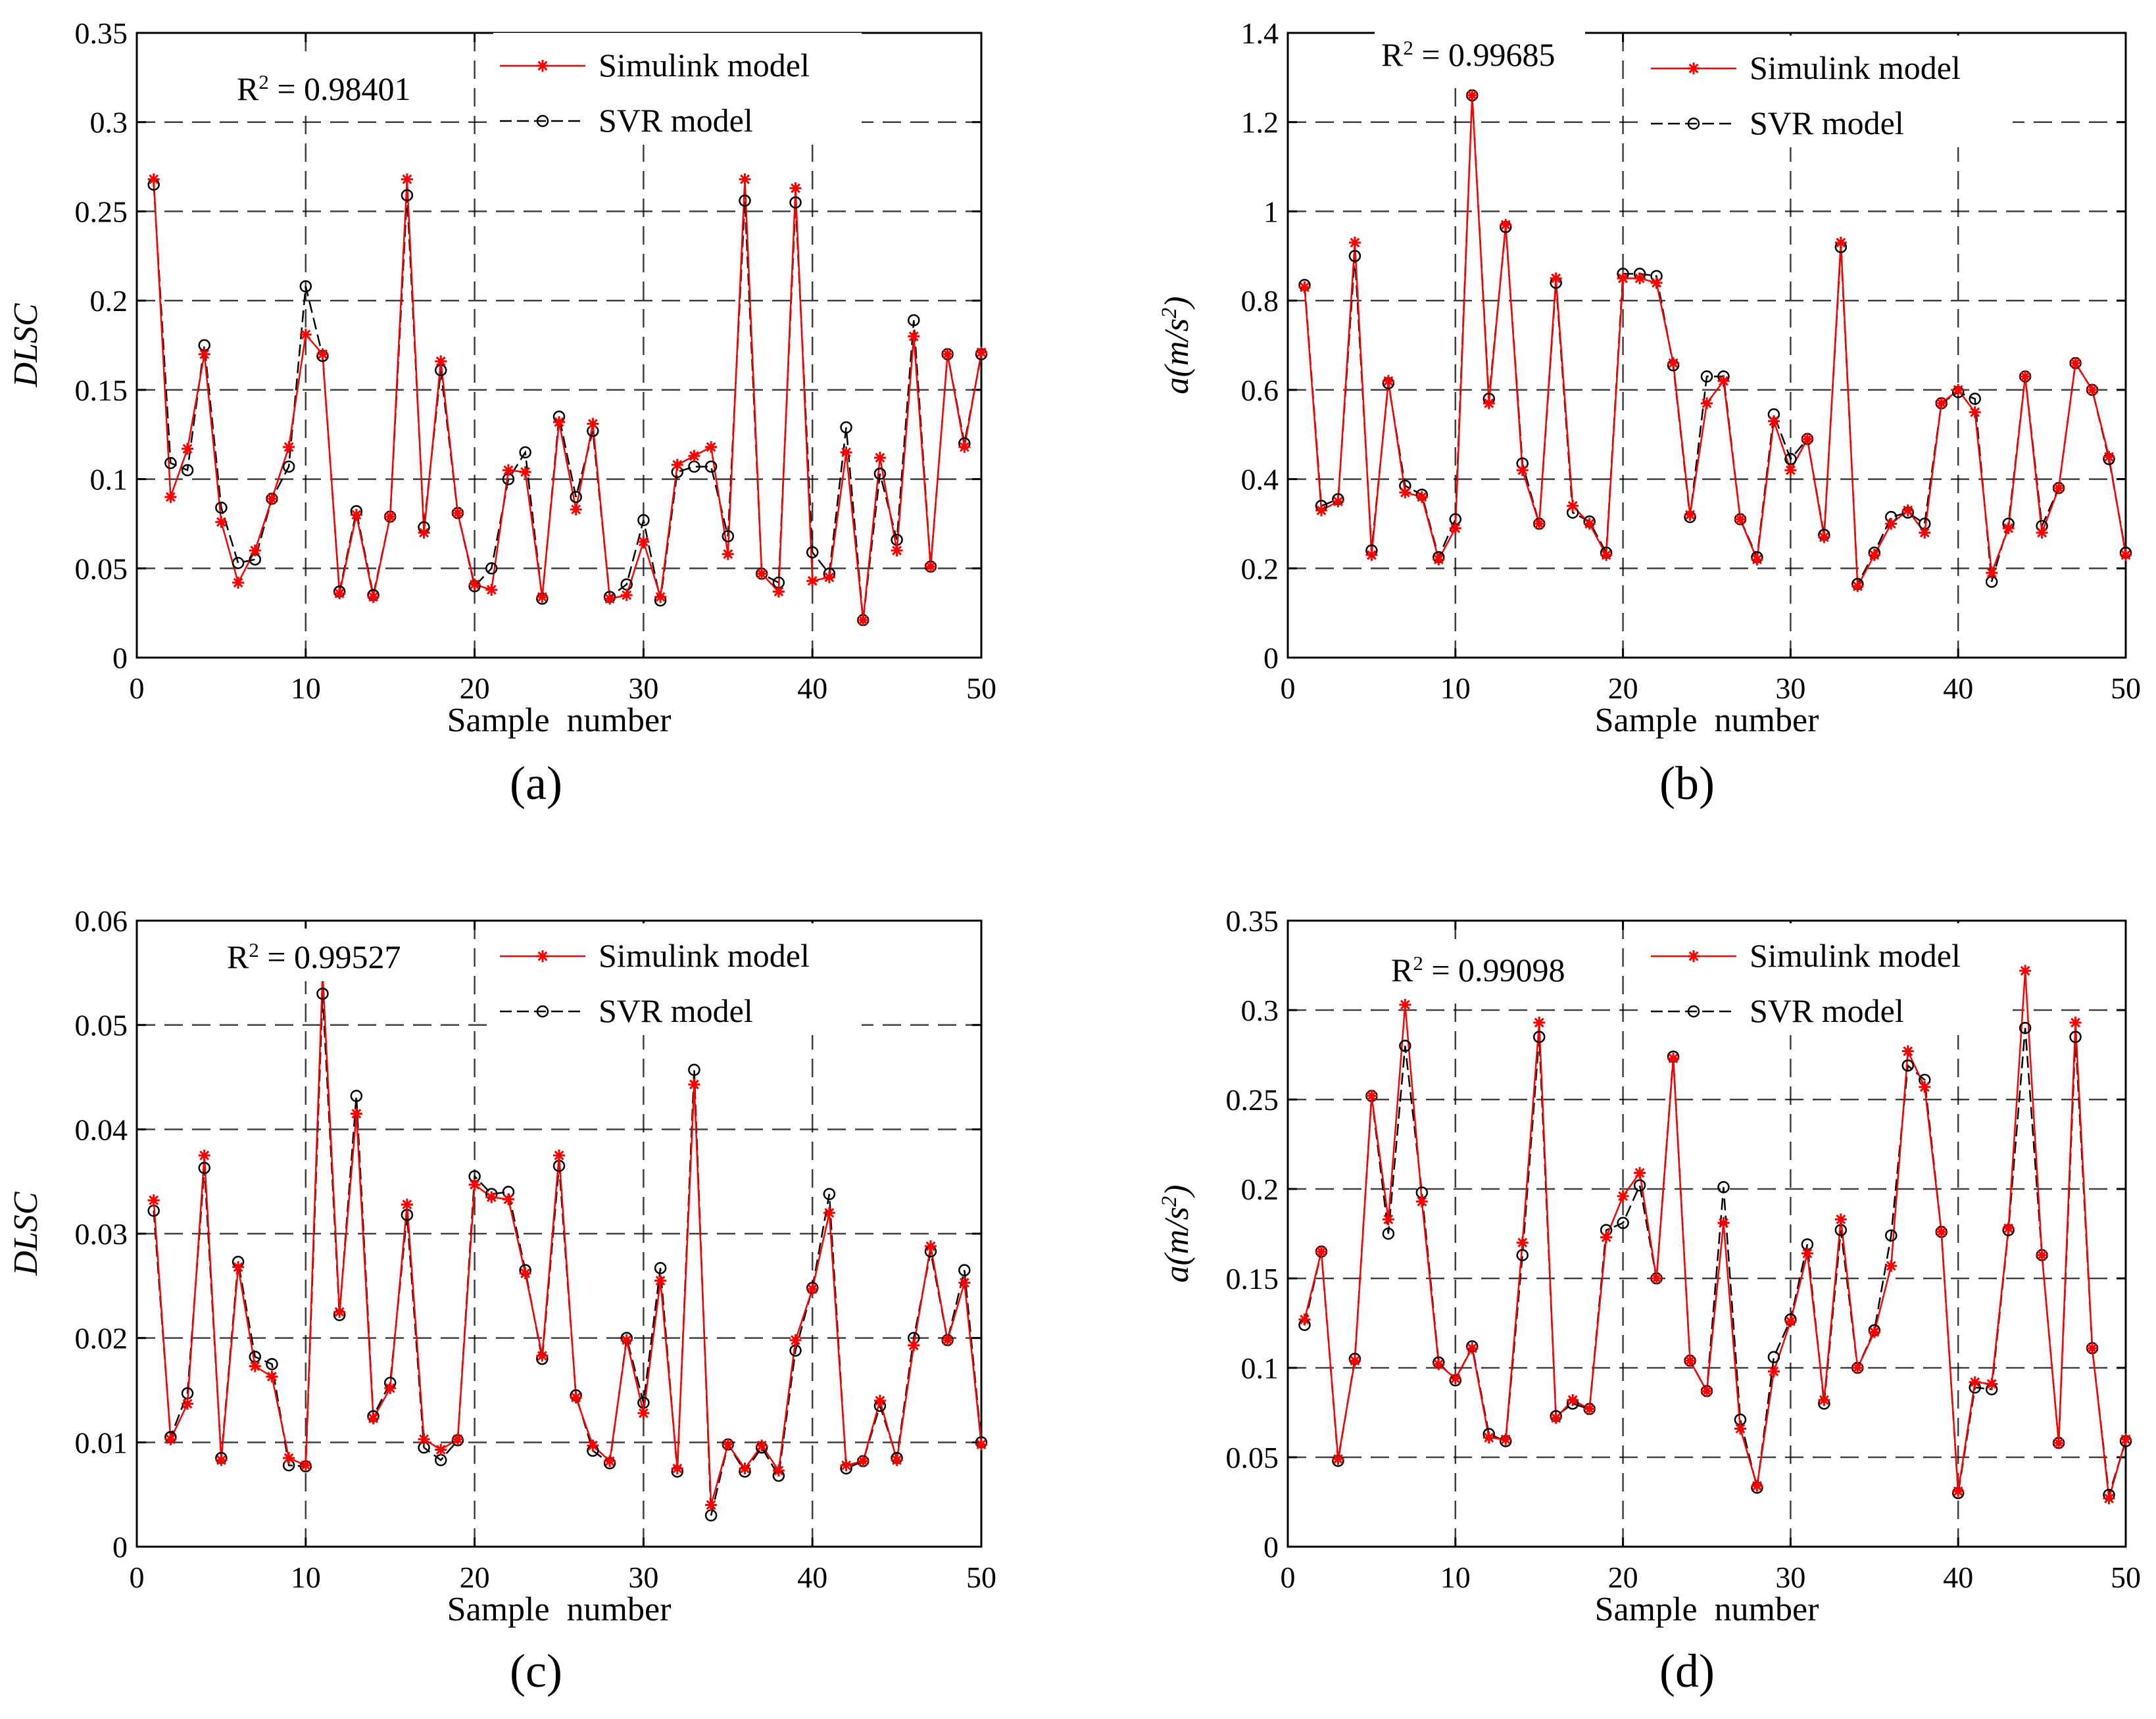 The height and width of the screenshot is (1719, 2156). Describe the element at coordinates (324, 89) in the screenshot. I see `r-squared-annotation: R2 = 0.98401` at that location.